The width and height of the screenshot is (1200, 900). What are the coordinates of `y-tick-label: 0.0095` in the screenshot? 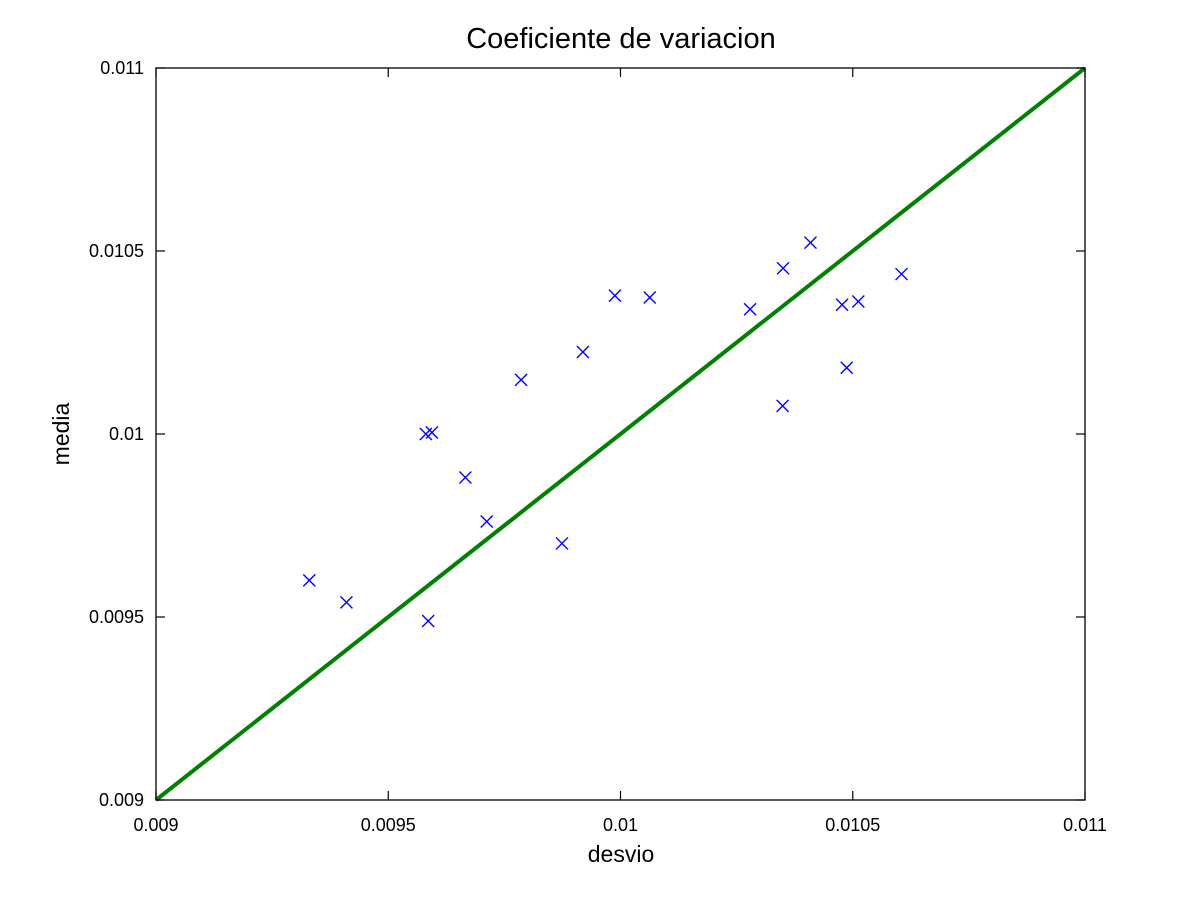 It's located at (116, 617).